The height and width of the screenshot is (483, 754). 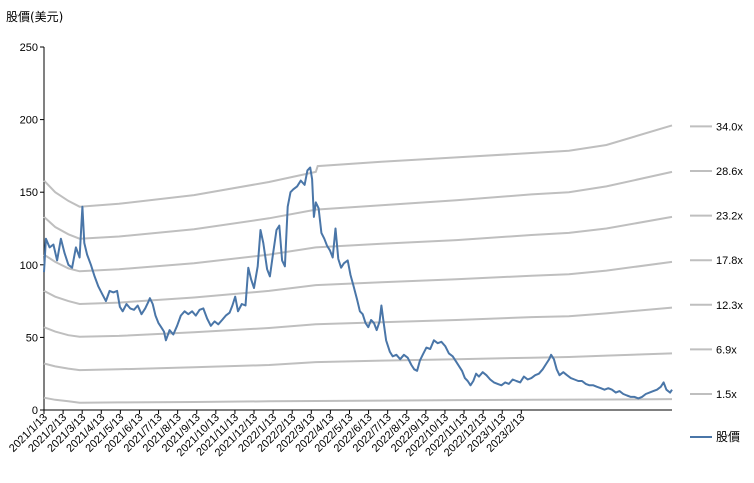 I want to click on legend: 股價, so click(x=715, y=437).